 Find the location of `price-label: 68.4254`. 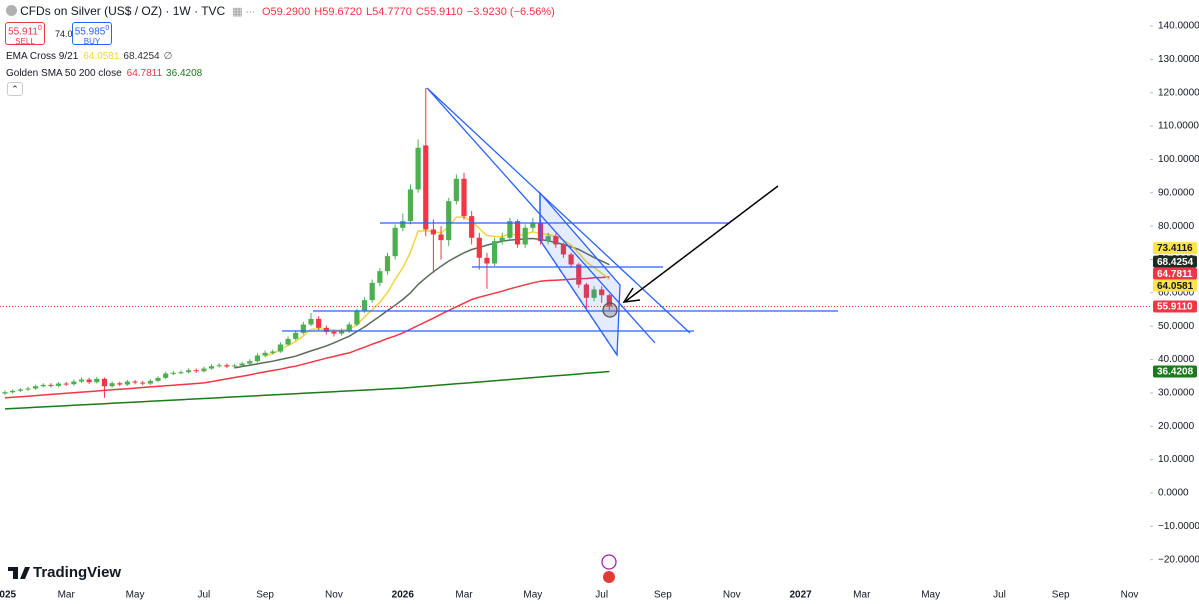

price-label: 68.4254 is located at coordinates (1175, 262).